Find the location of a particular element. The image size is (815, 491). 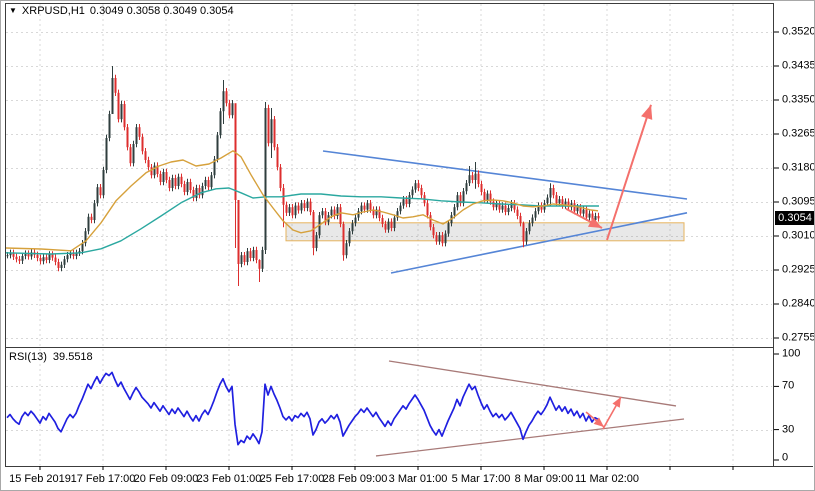

price-axis-label: 0.2840 is located at coordinates (798, 303).